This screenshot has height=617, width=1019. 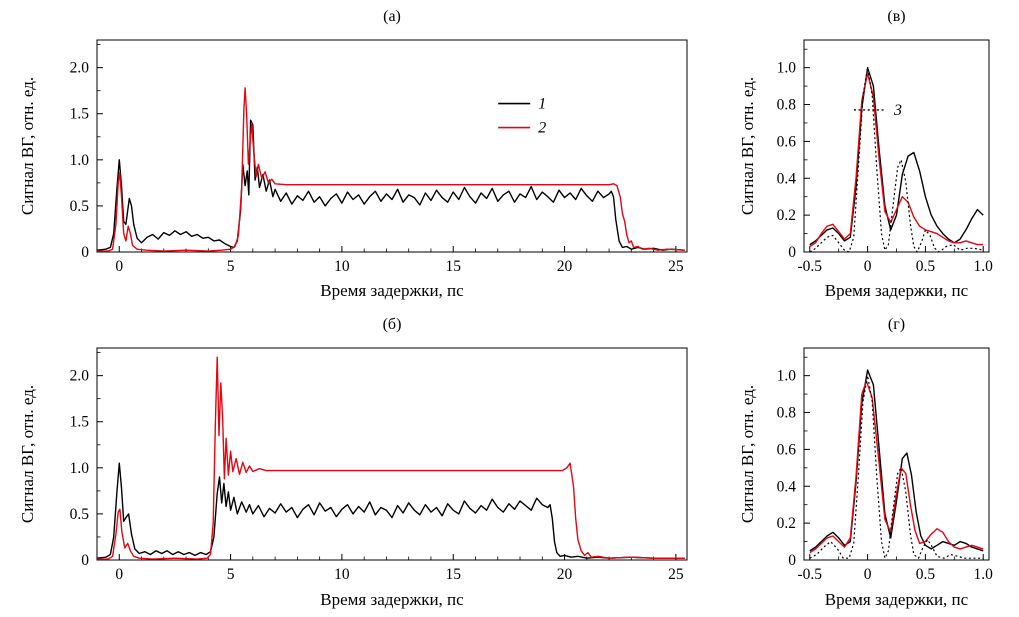 I want to click on panel-a-x-axis-label: Время задержки, пс, so click(x=392, y=290).